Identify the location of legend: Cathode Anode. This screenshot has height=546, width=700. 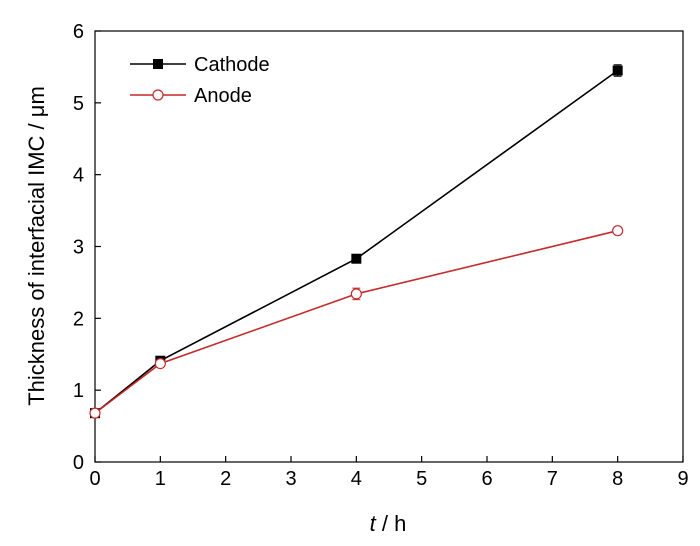
(200, 80).